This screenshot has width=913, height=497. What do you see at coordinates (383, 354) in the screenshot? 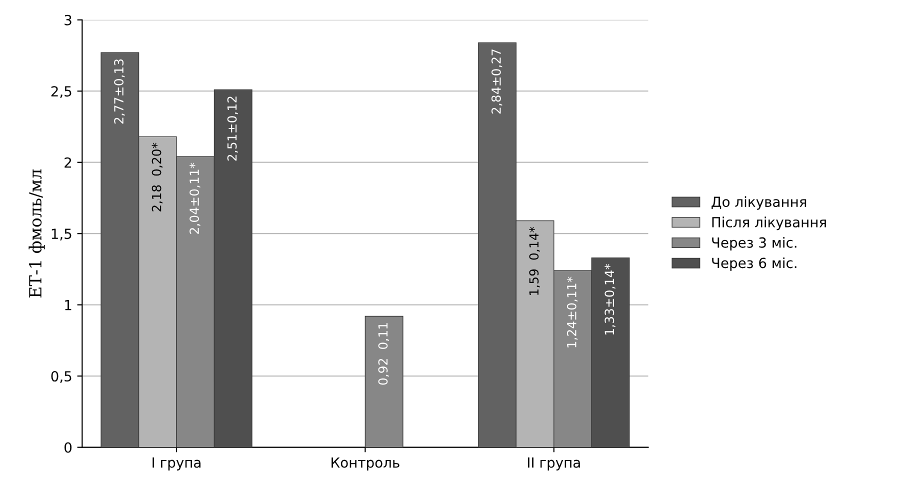
I see `data-label: 0,92 0,11` at bounding box center [383, 354].